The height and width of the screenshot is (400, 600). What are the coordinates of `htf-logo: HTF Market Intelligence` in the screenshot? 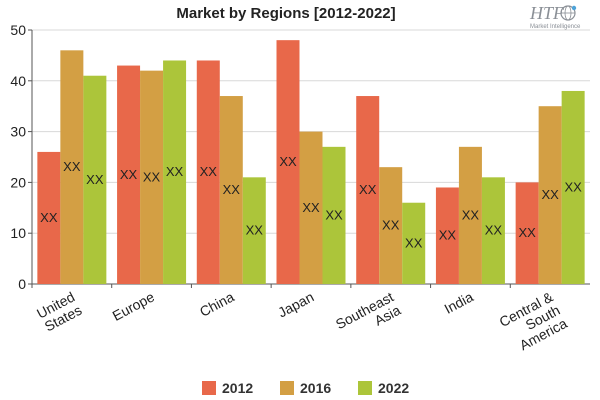 It's located at (555, 16).